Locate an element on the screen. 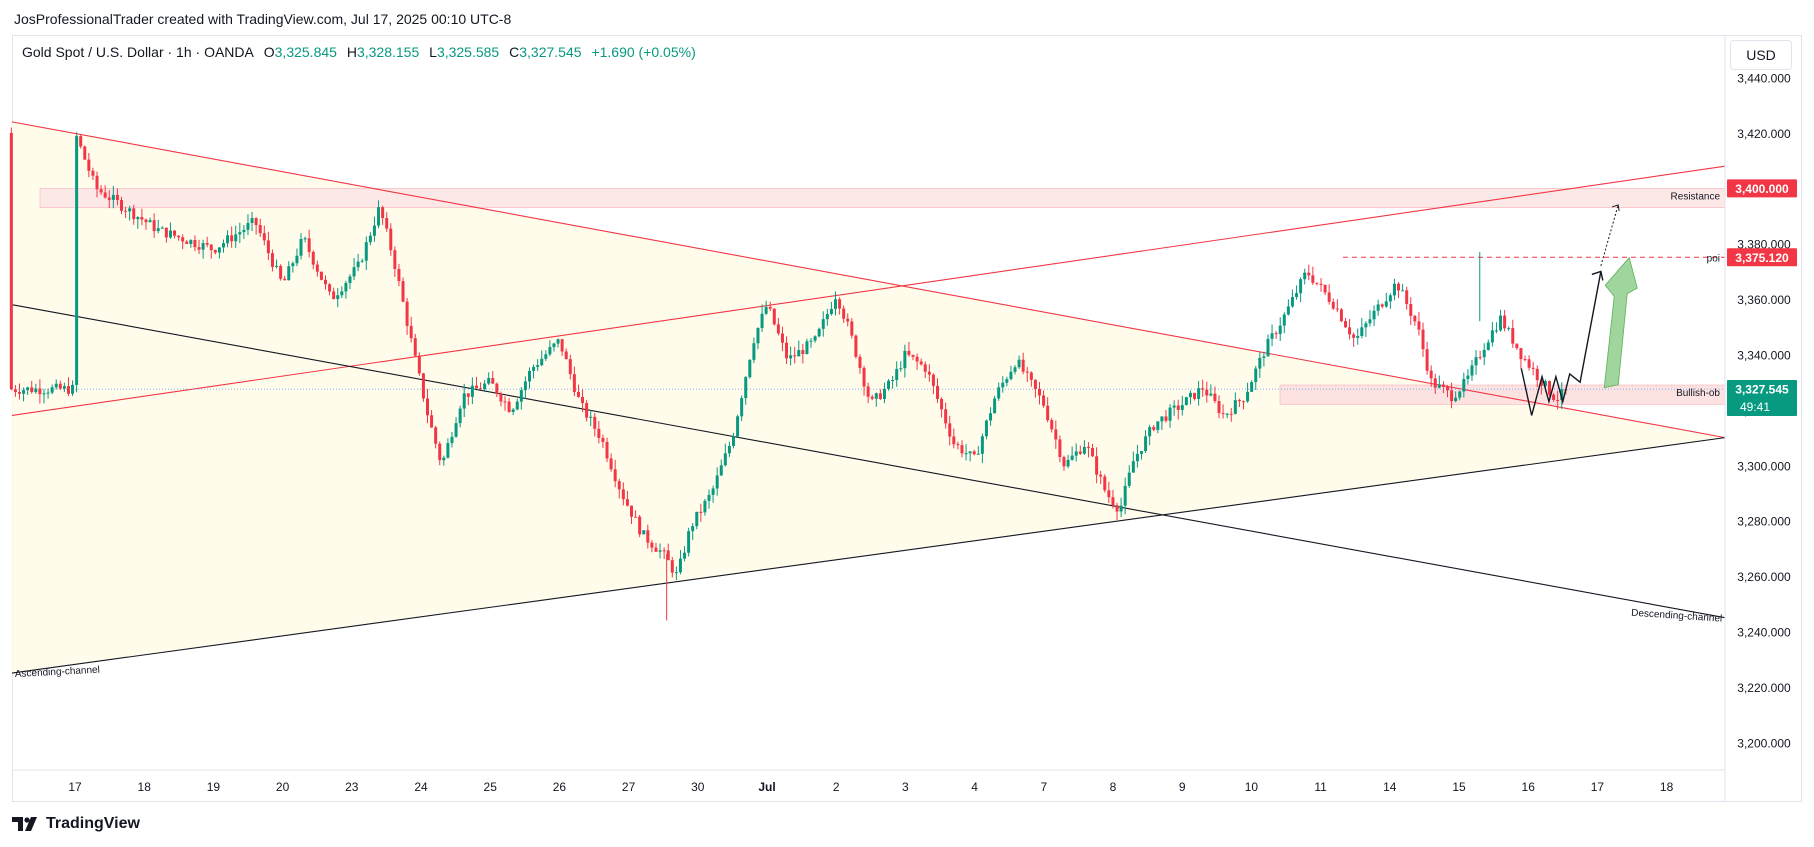 The image size is (1814, 847). resistance-price-tag-bg is located at coordinates (1762, 188).